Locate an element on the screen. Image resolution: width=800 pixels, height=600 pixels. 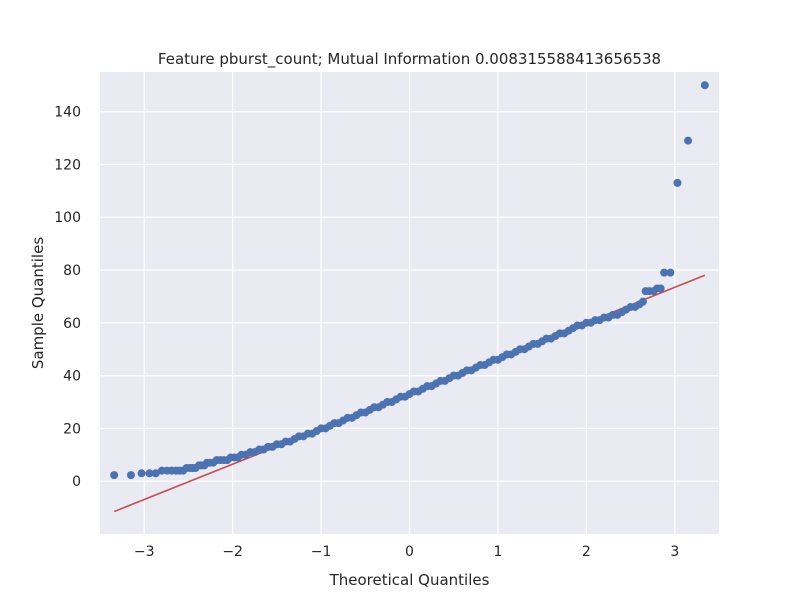
y-axis-label: Sample Quantiles is located at coordinates (38, 303).